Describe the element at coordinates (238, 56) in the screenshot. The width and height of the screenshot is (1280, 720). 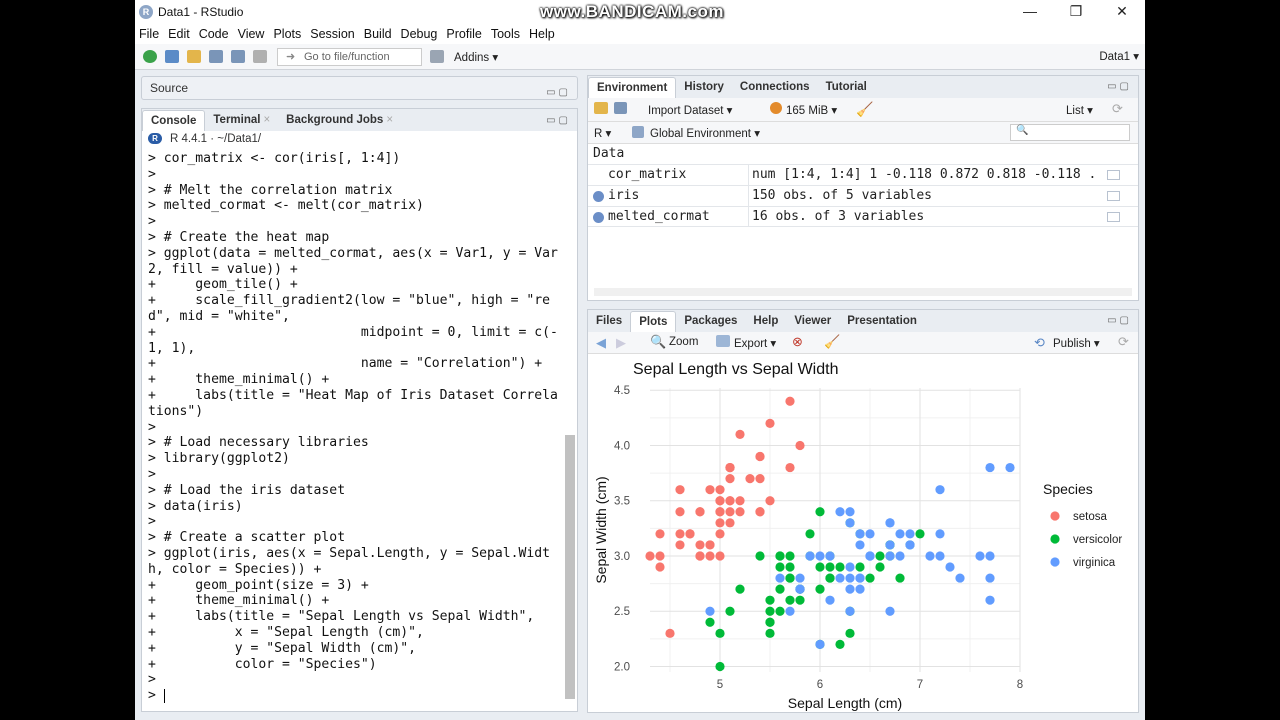
I see `save-all-icon` at that location.